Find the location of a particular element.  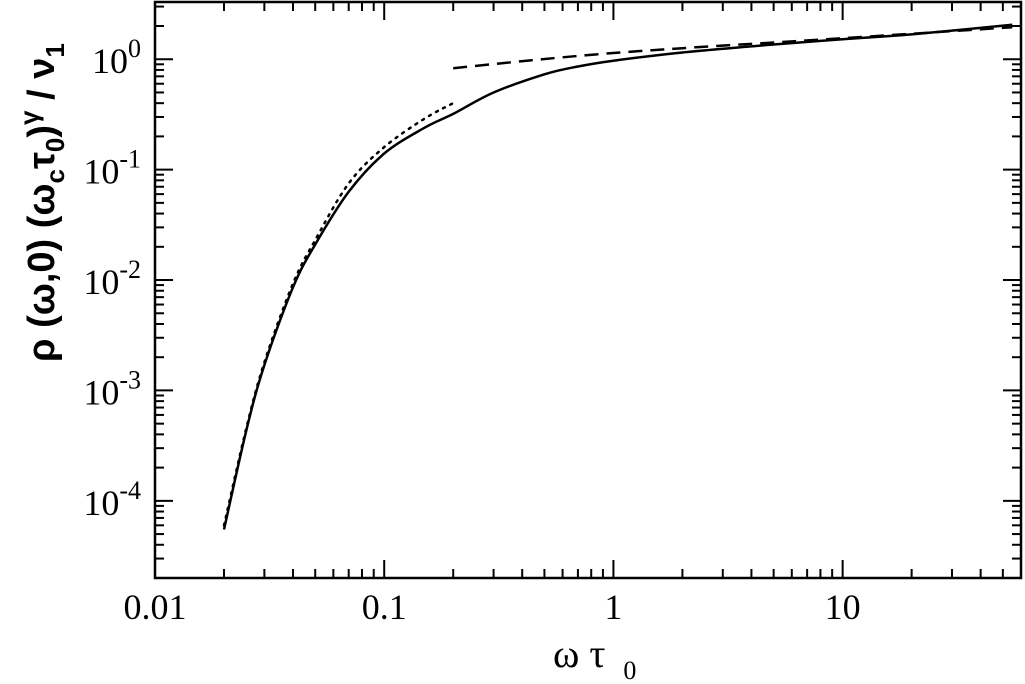

y-tick-label: 10⁻⁴ is located at coordinates (112, 499).